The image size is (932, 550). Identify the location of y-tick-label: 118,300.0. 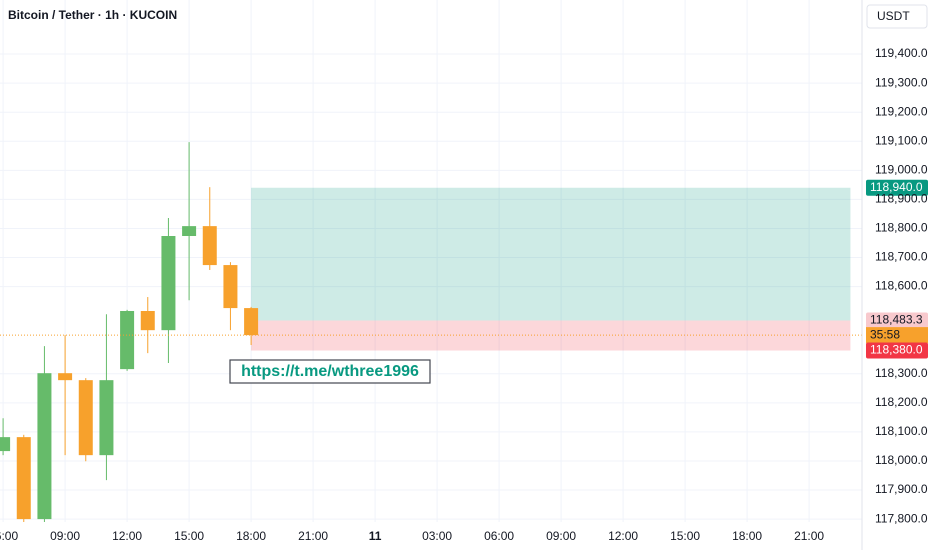
(901, 373).